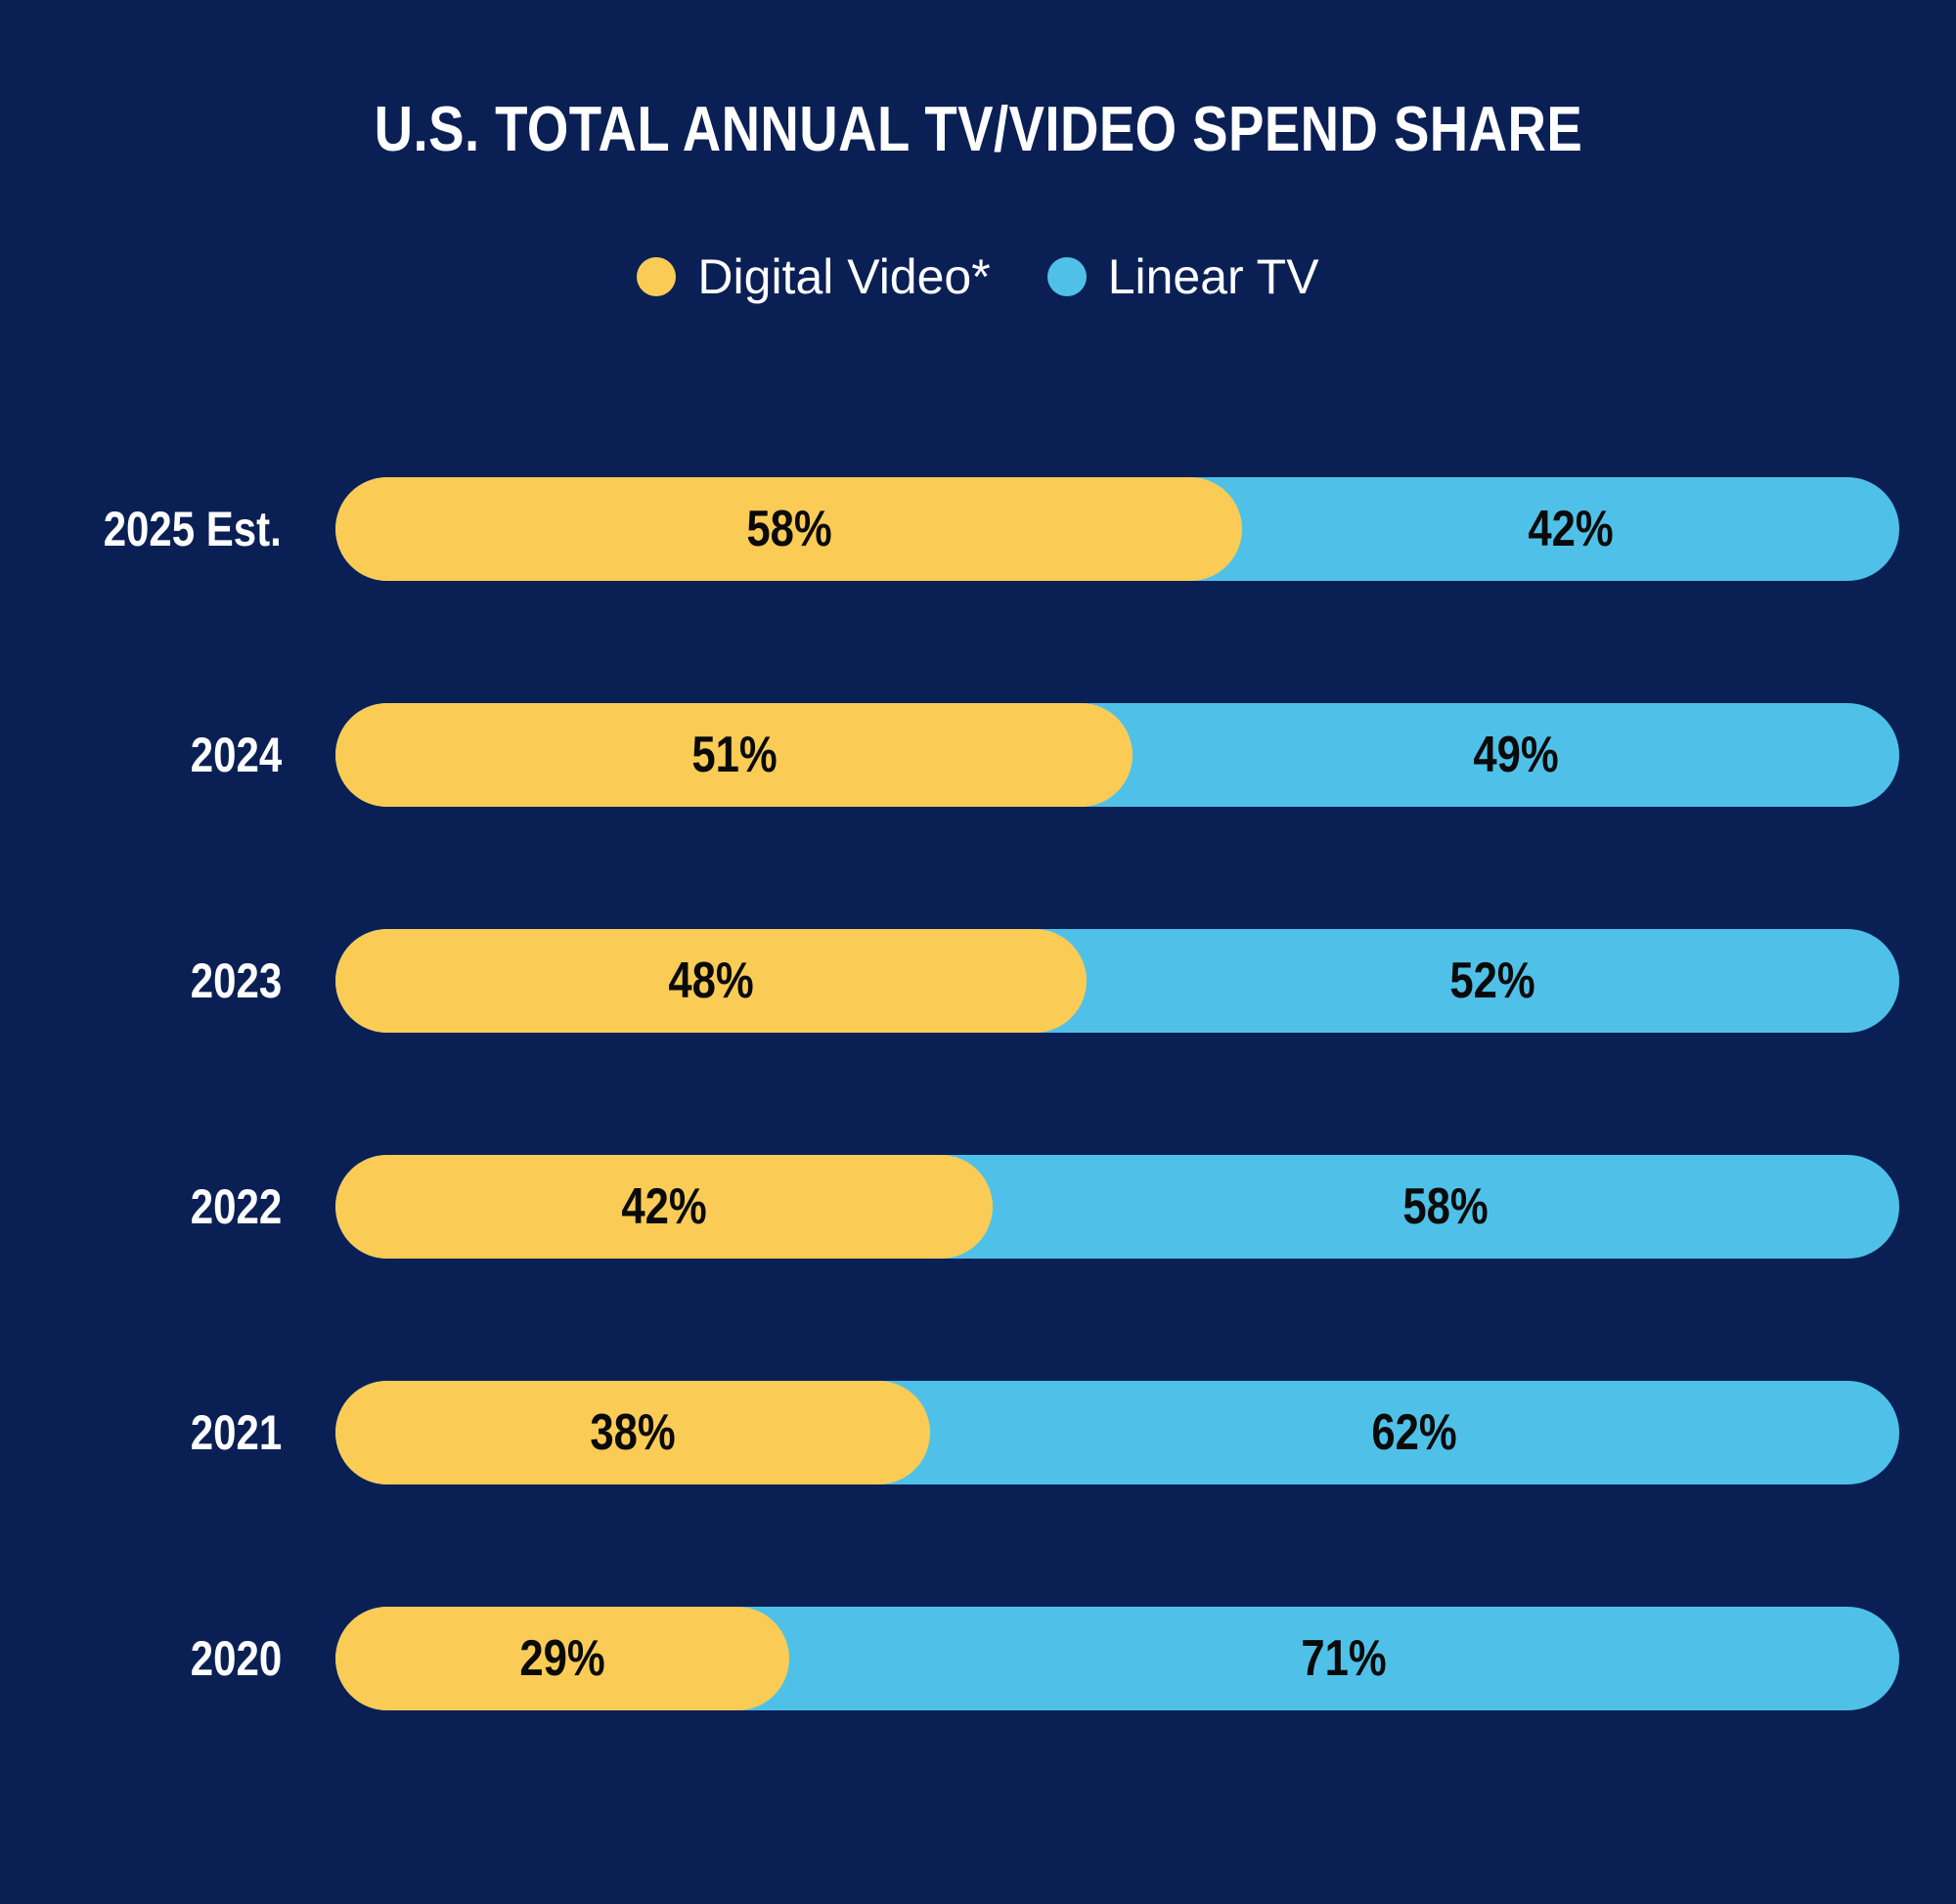  I want to click on chart-row-2021: 2021 38% 62%, so click(978, 1432).